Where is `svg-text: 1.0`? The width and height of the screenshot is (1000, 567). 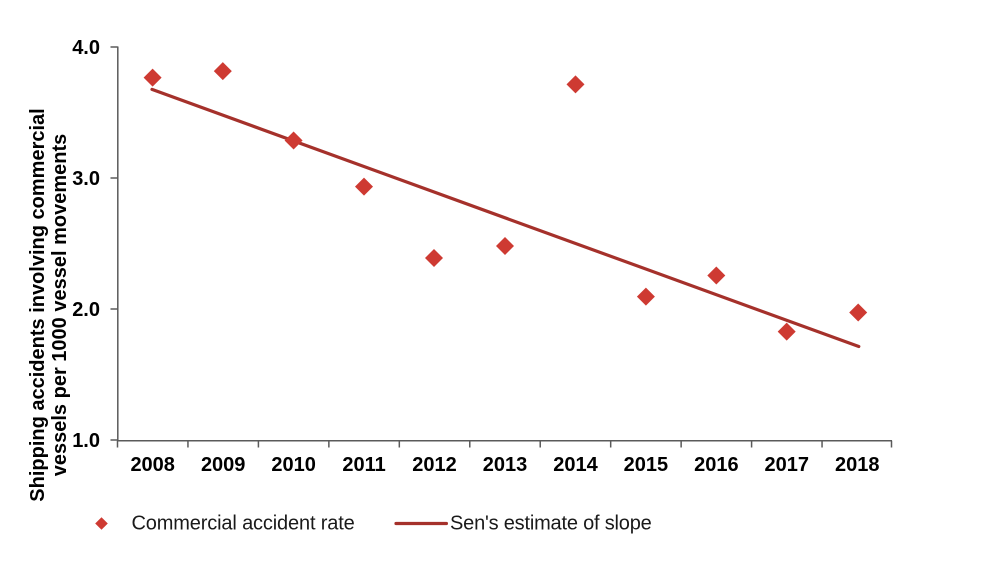
svg-text: 1.0 is located at coordinates (86, 441).